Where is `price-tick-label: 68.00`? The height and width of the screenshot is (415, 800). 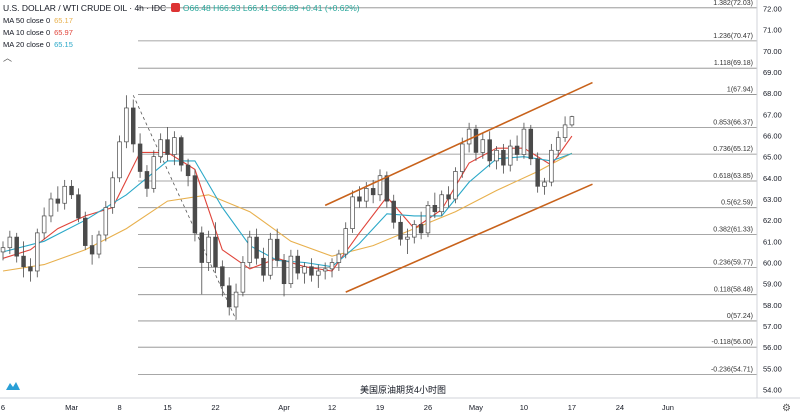 price-tick-label: 68.00 is located at coordinates (772, 93).